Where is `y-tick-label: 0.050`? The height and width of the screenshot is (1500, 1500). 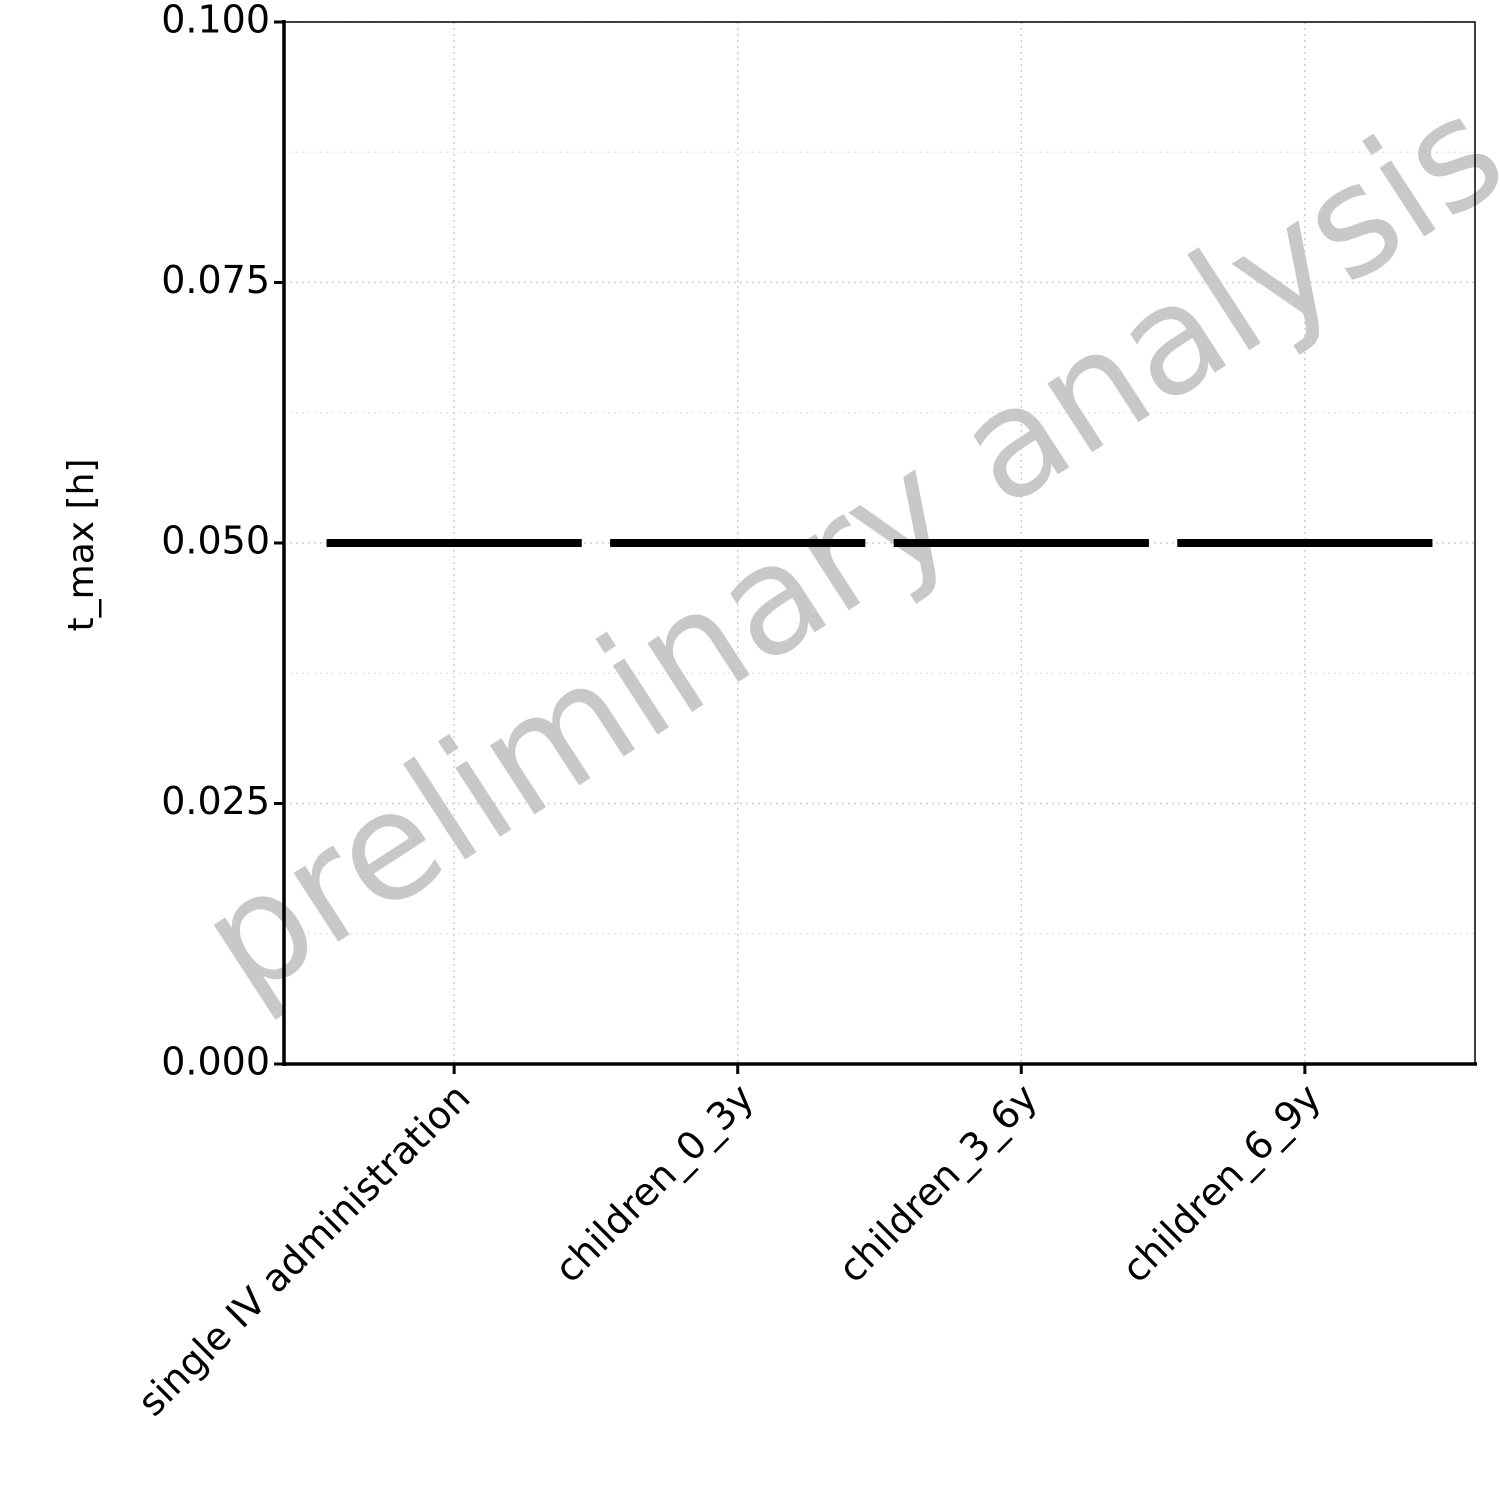 y-tick-label: 0.050 is located at coordinates (215, 541).